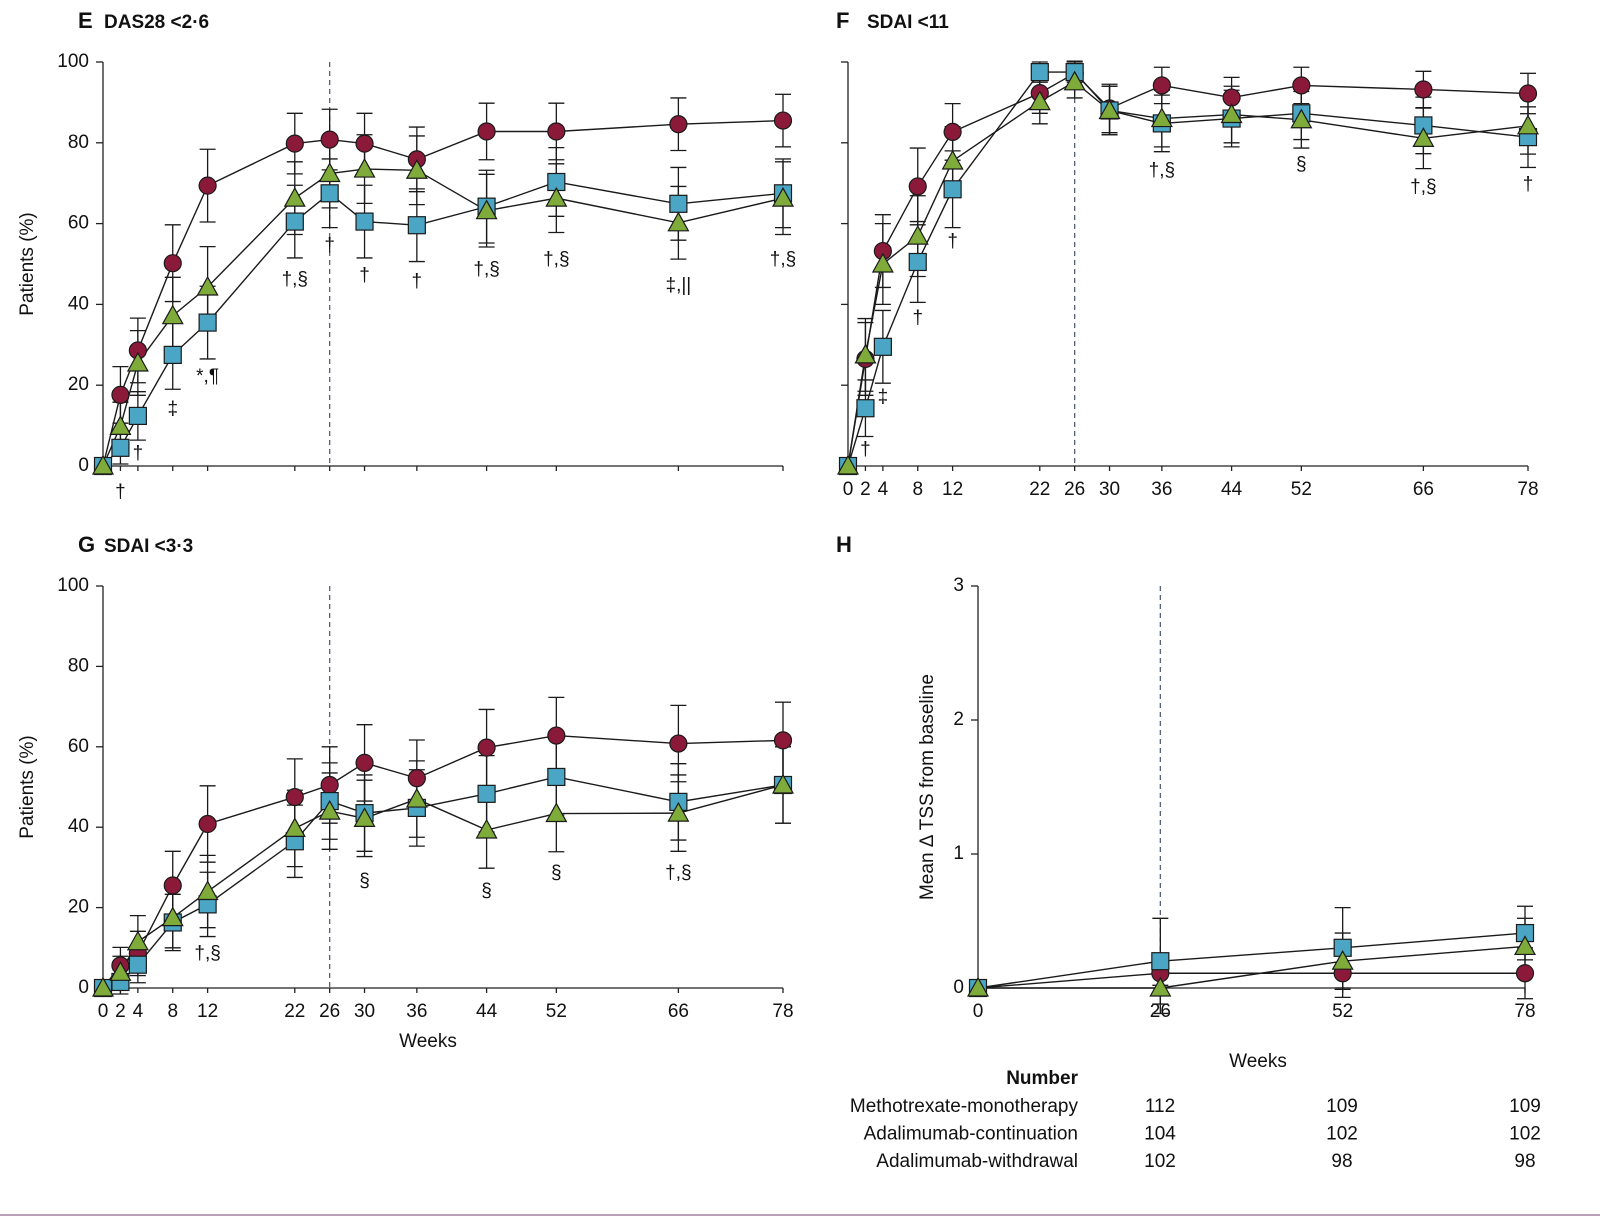  Describe the element at coordinates (138, 1011) in the screenshot. I see `x-tick-label: 4` at that location.